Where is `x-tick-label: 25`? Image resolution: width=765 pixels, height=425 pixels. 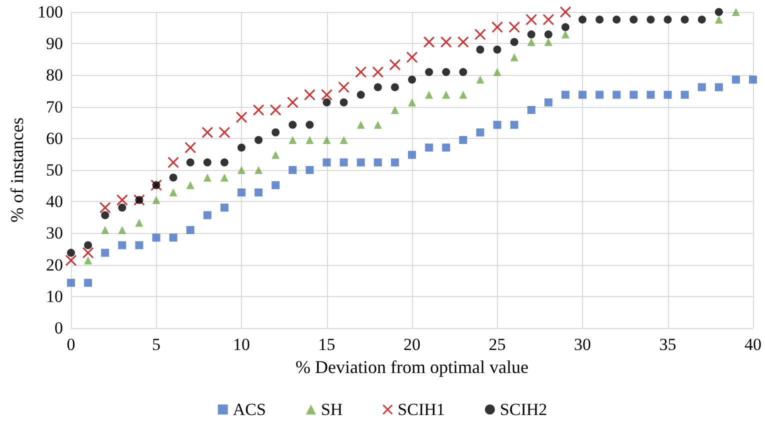
x-tick-label: 25 is located at coordinates (497, 344).